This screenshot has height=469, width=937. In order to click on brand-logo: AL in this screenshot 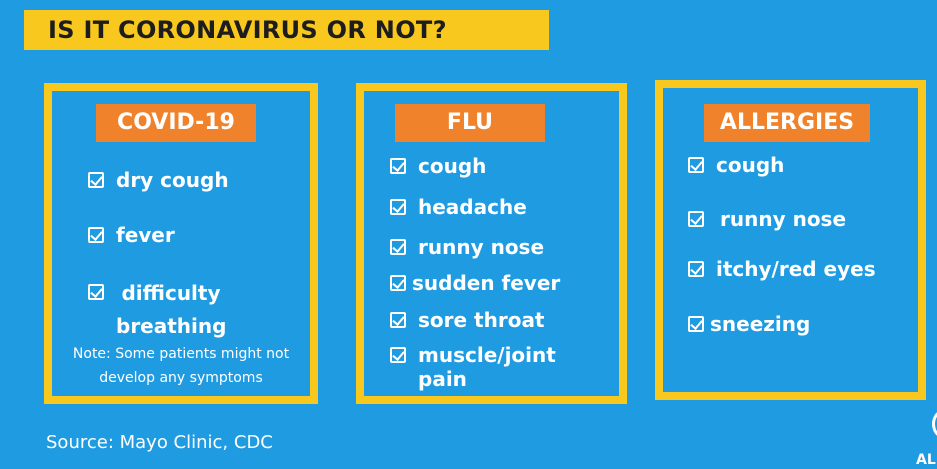, I will do `click(924, 439)`.